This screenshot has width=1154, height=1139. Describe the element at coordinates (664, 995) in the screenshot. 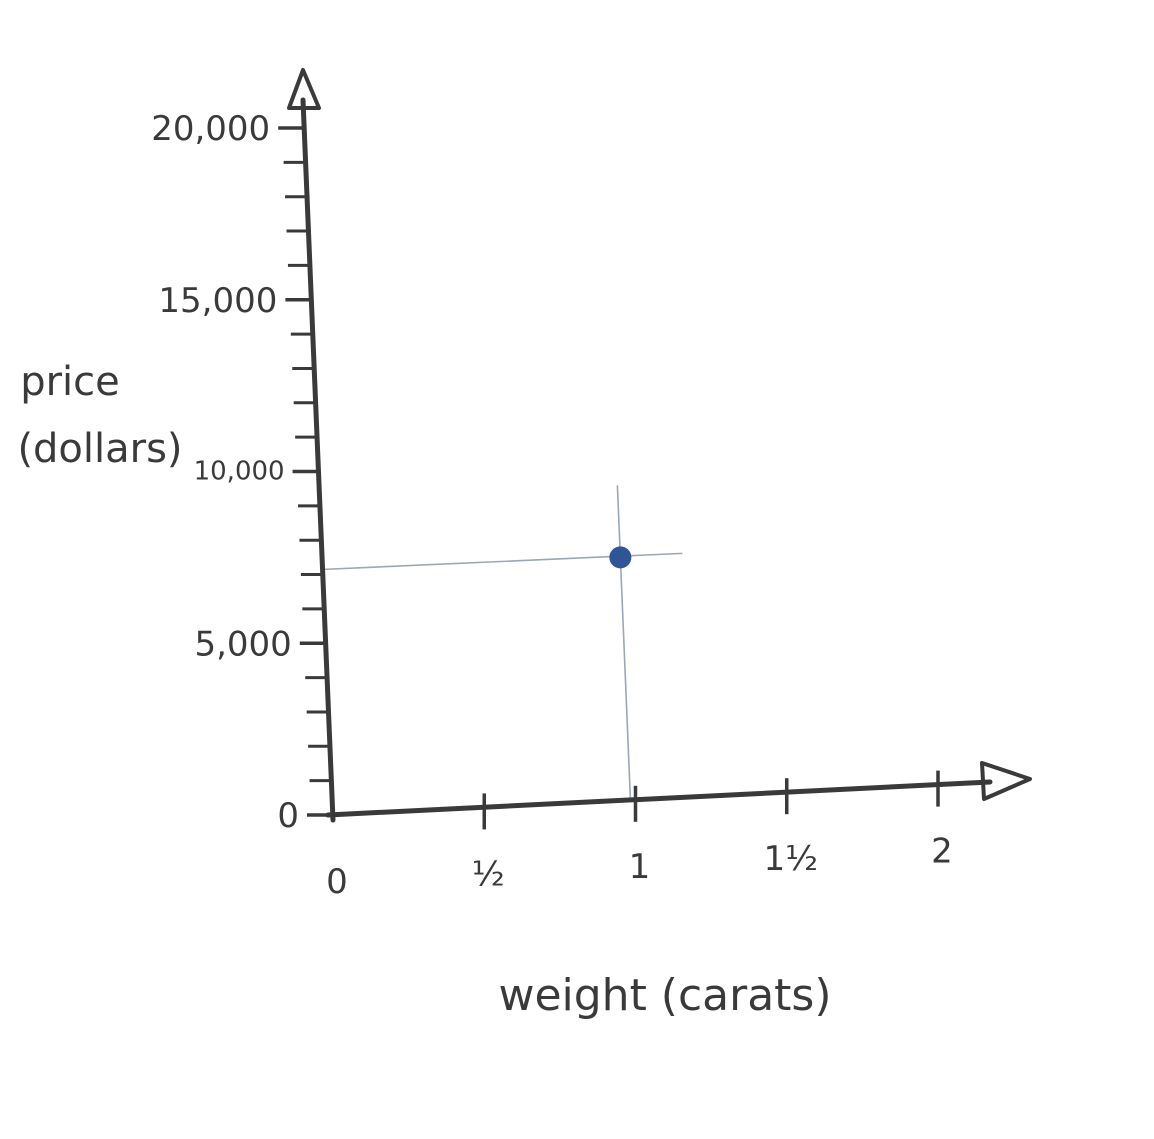

I see `x-axis-title: weight (carats)` at that location.